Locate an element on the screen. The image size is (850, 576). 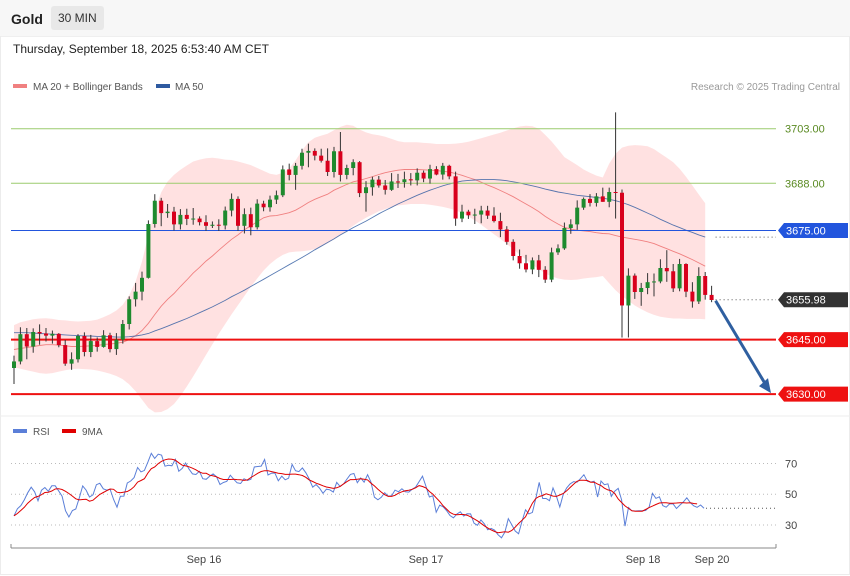
x-axis-label: Sep 18 is located at coordinates (643, 560).